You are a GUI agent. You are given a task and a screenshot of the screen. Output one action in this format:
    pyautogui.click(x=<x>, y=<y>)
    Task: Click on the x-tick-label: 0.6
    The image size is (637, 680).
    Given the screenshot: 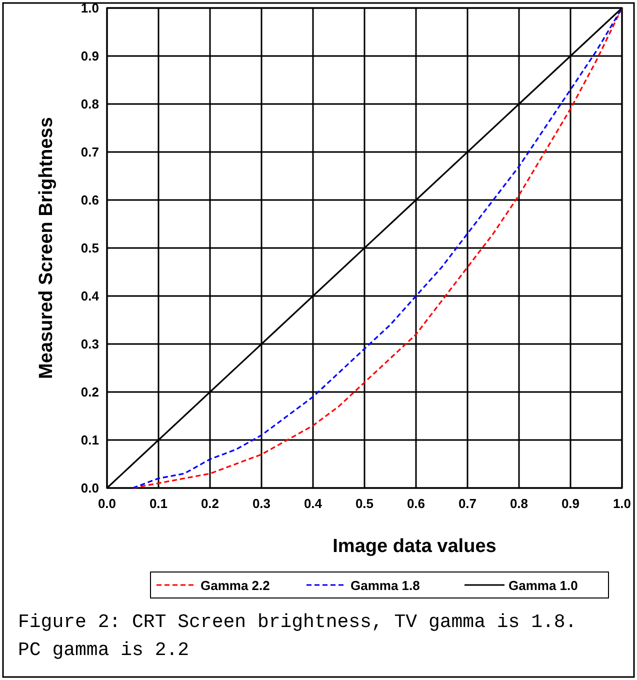 What is the action you would take?
    pyautogui.click(x=416, y=503)
    